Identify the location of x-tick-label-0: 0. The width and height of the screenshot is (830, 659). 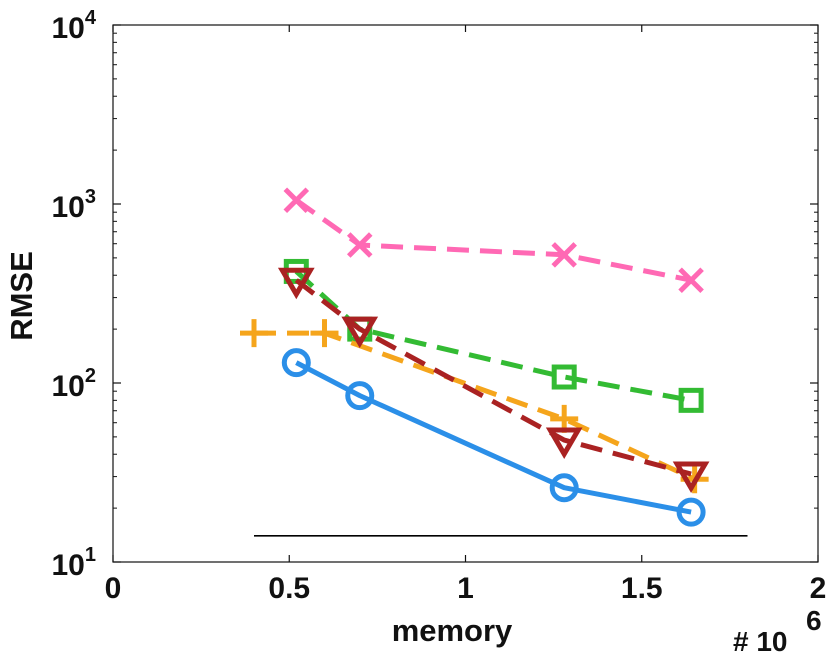
(113, 588).